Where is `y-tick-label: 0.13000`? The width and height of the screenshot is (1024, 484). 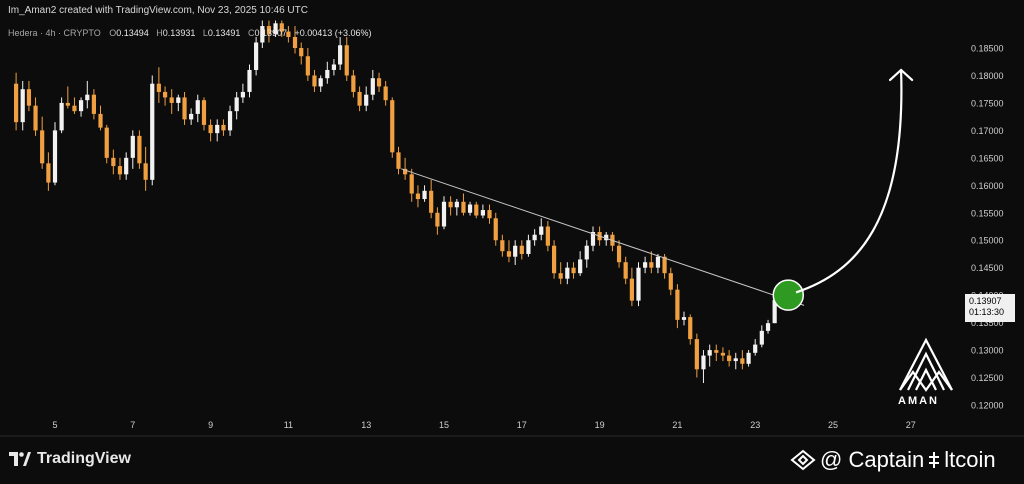 y-tick-label: 0.13000 is located at coordinates (987, 351).